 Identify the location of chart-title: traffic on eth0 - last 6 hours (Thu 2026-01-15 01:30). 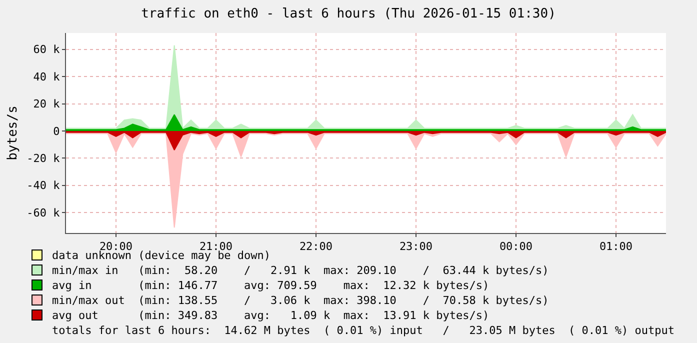
(348, 14).